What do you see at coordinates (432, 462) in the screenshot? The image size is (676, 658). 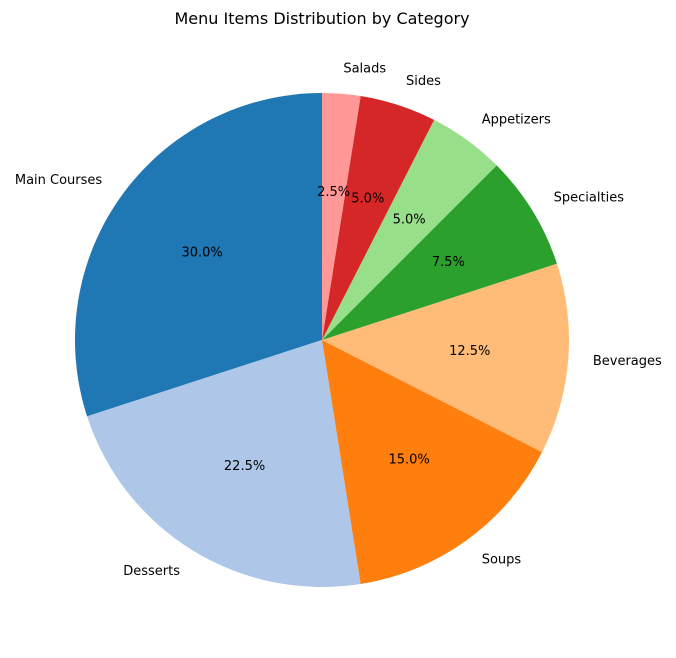 I see `pie-slice-soups` at bounding box center [432, 462].